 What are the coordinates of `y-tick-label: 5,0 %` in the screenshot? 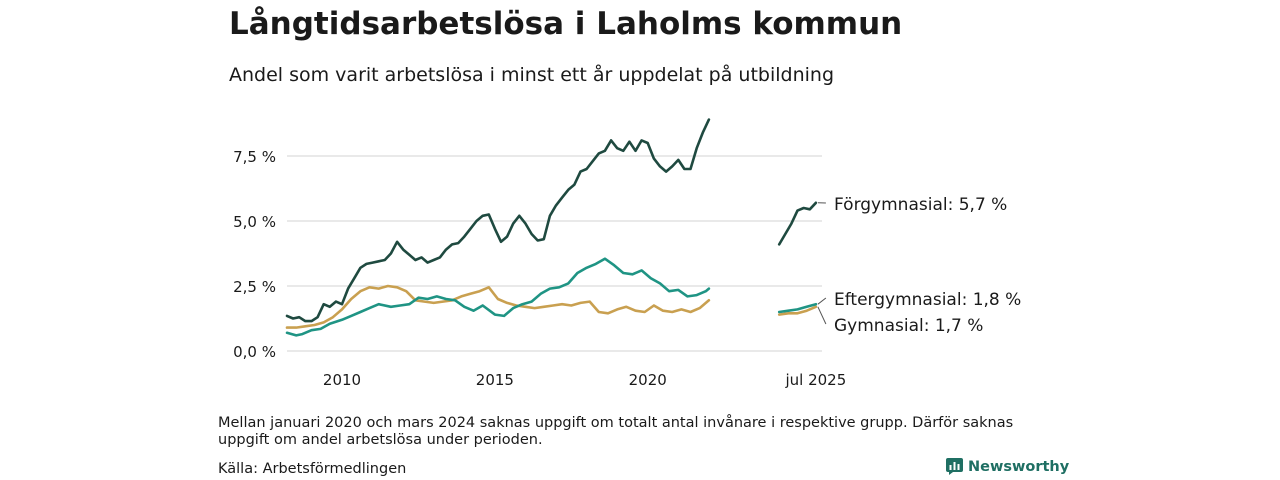 It's located at (254, 222).